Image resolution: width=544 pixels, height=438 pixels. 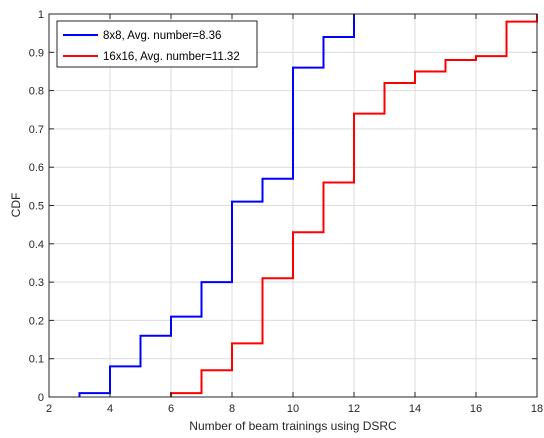 What do you see at coordinates (171, 57) in the screenshot?
I see `legend-label-16x16: 16x16, Avg. number=11.32` at bounding box center [171, 57].